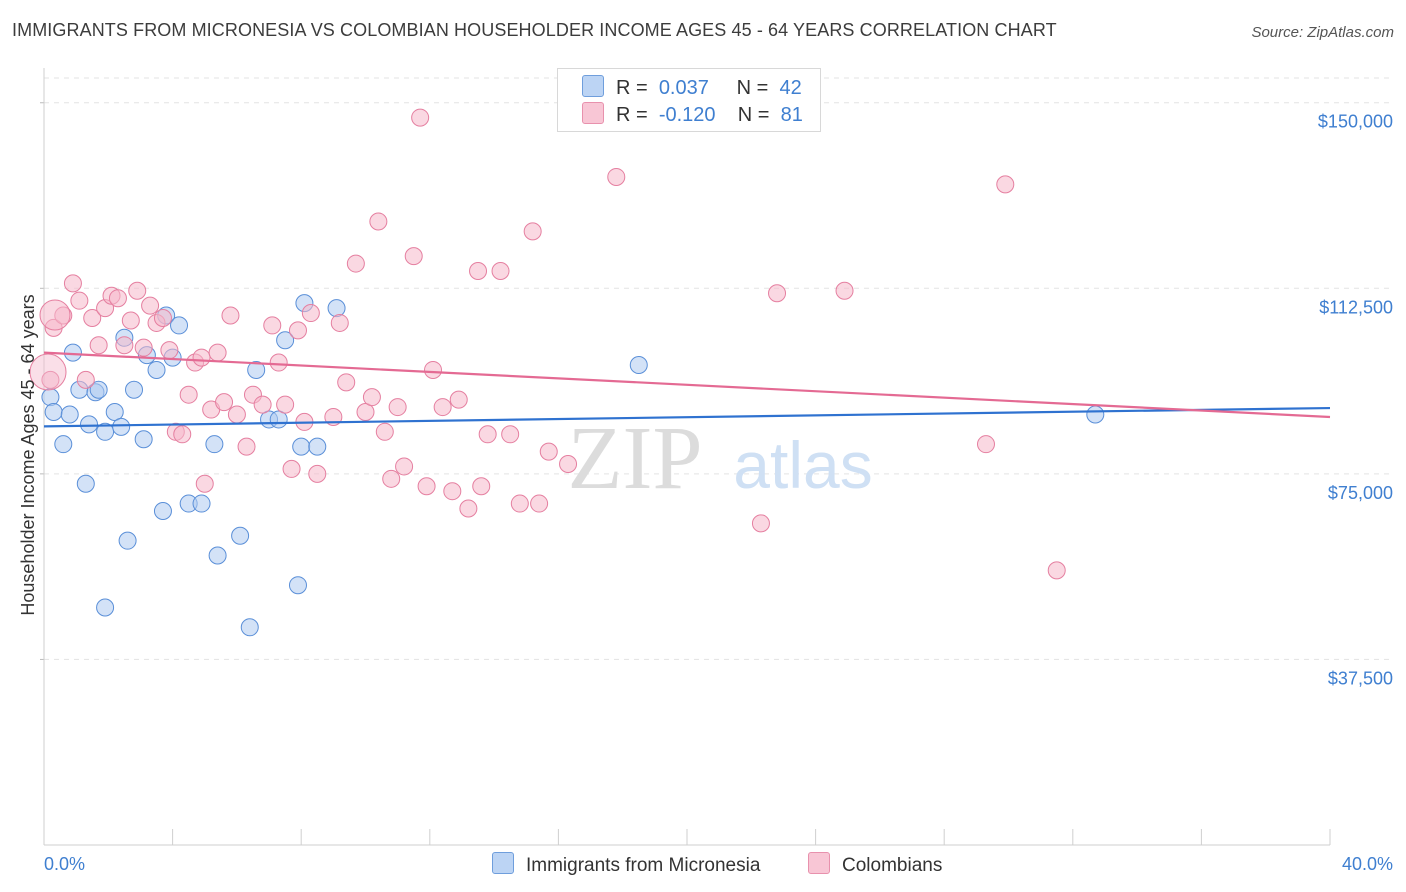  Describe the element at coordinates (687, 115) in the screenshot. I see `legend-r-value: -0.120` at that location.